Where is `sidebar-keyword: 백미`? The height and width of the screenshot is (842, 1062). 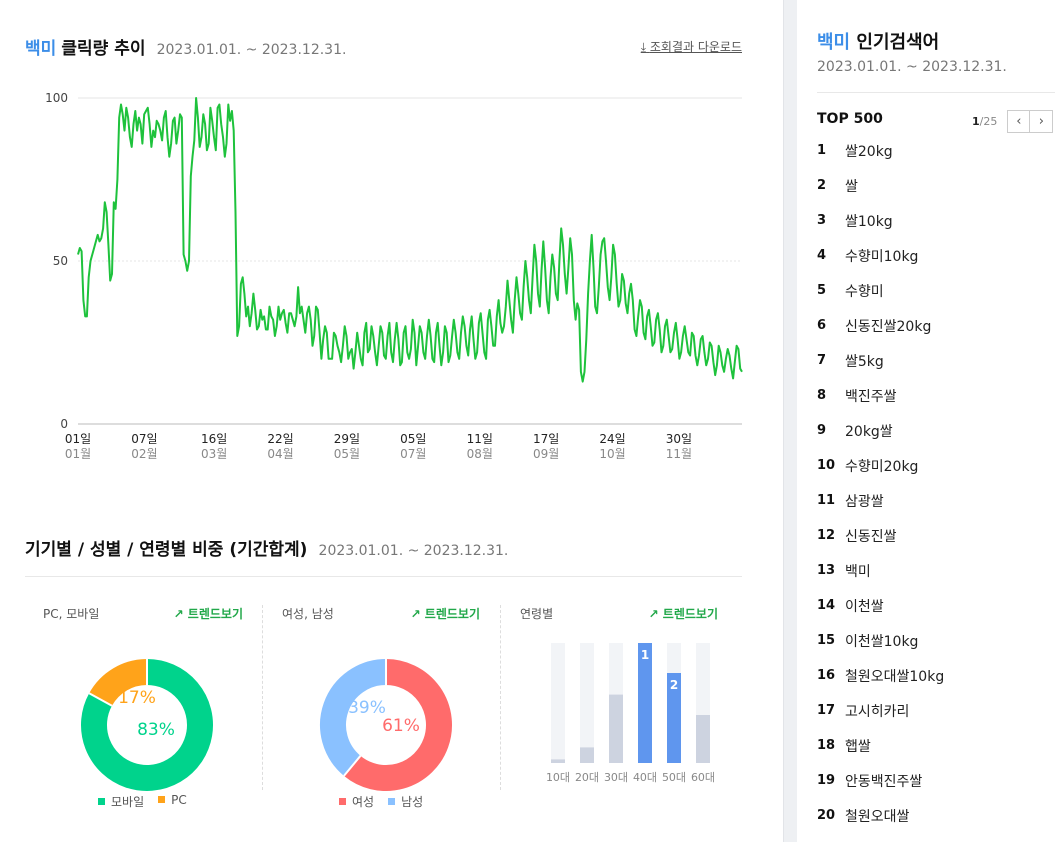 sidebar-keyword: 백미 is located at coordinates (834, 42).